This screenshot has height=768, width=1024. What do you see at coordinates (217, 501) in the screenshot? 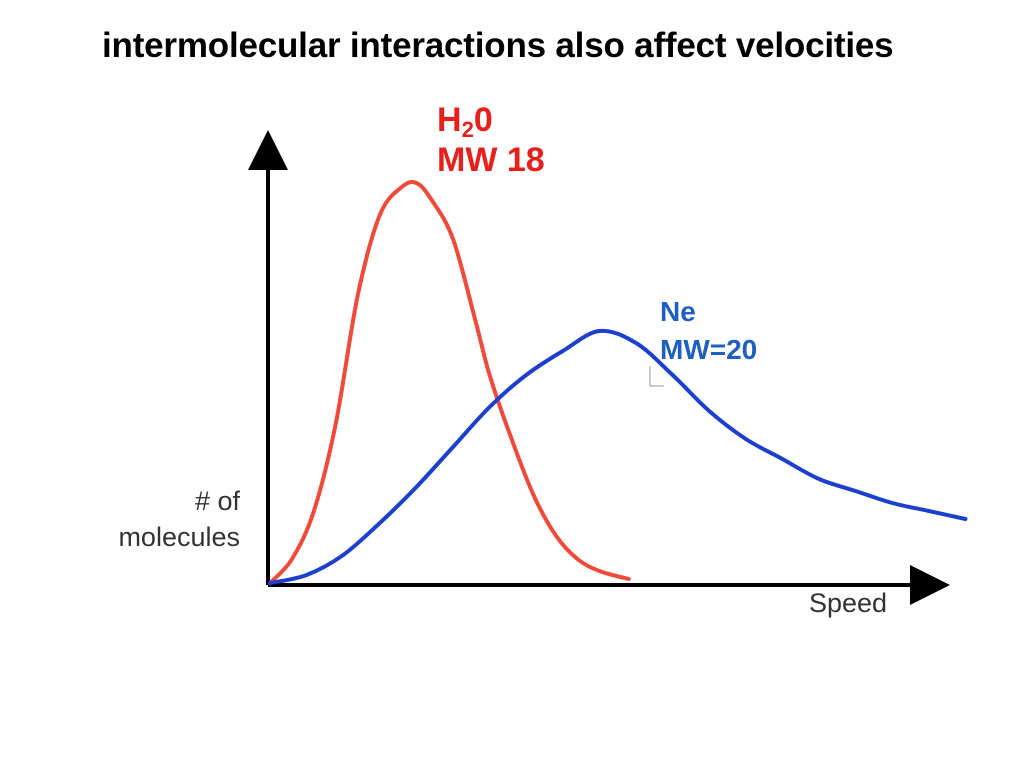
I see `y-axis-label-line-1: # of` at bounding box center [217, 501].